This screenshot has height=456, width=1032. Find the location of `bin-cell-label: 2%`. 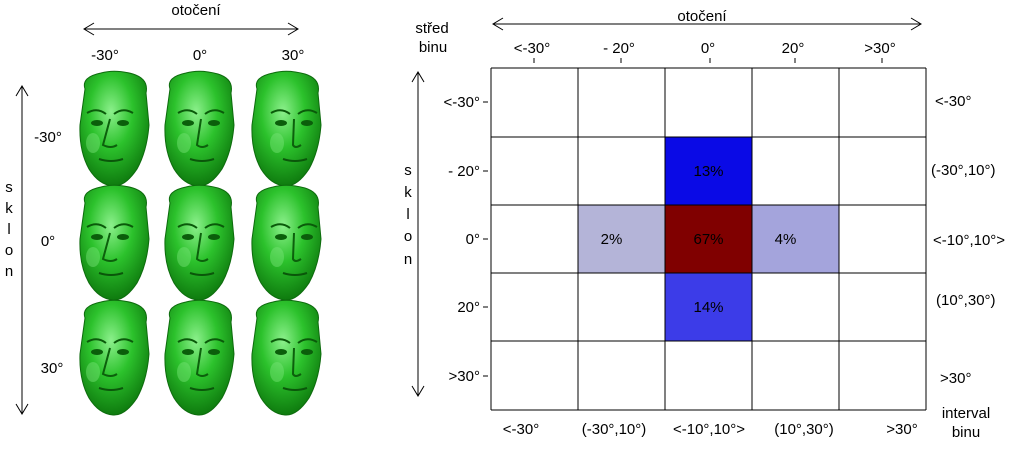

bin-cell-label: 2% is located at coordinates (612, 239).